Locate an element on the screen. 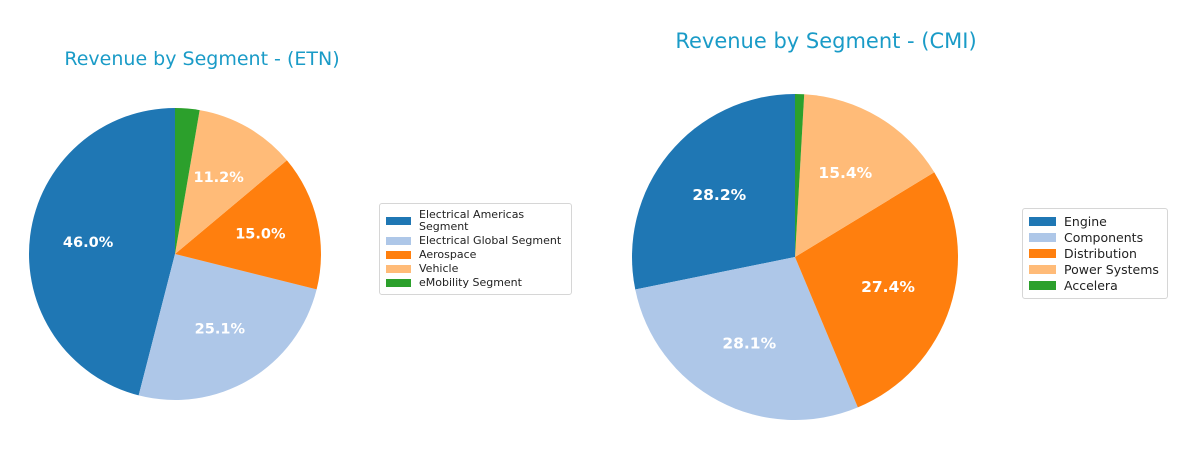  cmi-legend-item: Components is located at coordinates (1094, 237).